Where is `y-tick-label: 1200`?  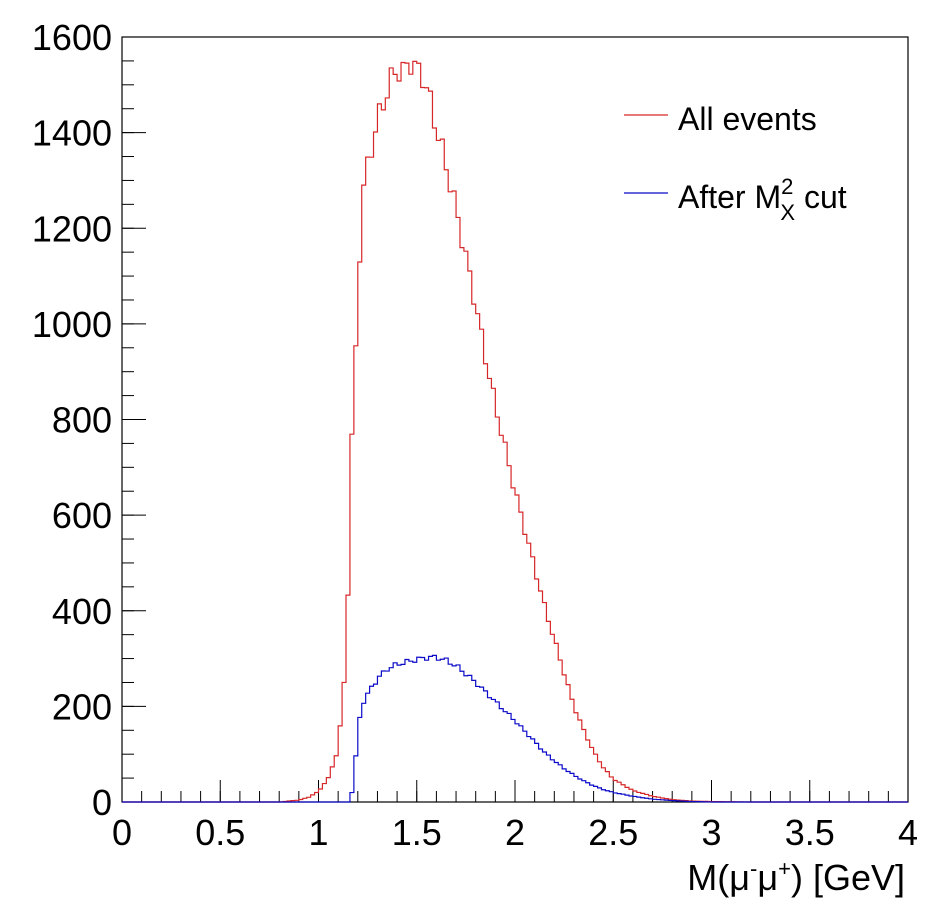 y-tick-label: 1200 is located at coordinates (72, 228).